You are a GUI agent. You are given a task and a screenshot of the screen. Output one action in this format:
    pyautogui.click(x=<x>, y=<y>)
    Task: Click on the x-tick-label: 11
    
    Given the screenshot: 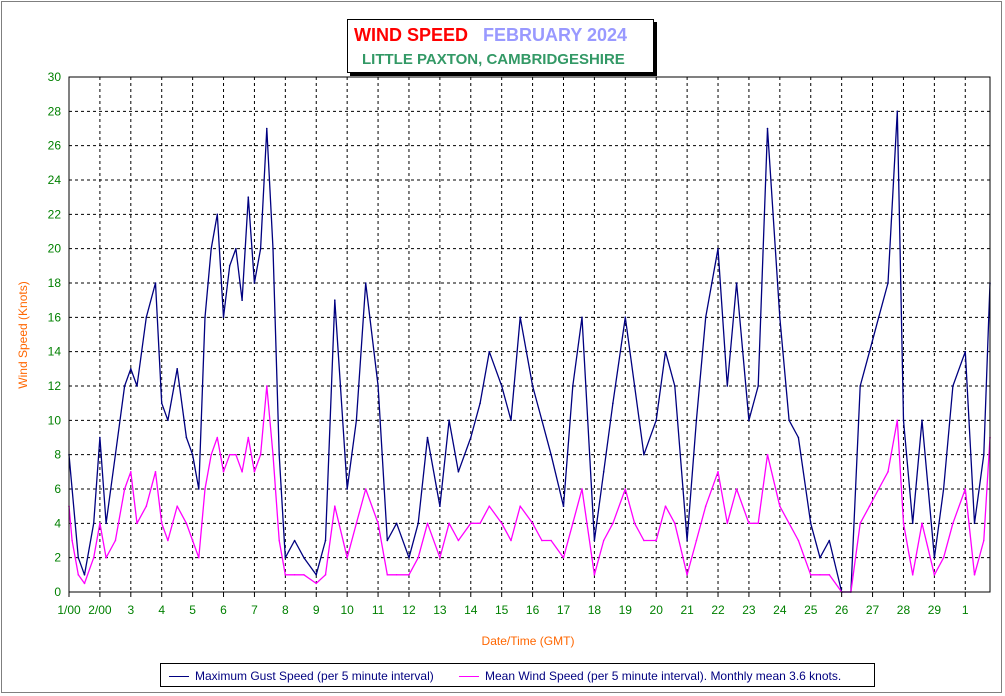 What is the action you would take?
    pyautogui.click(x=378, y=610)
    